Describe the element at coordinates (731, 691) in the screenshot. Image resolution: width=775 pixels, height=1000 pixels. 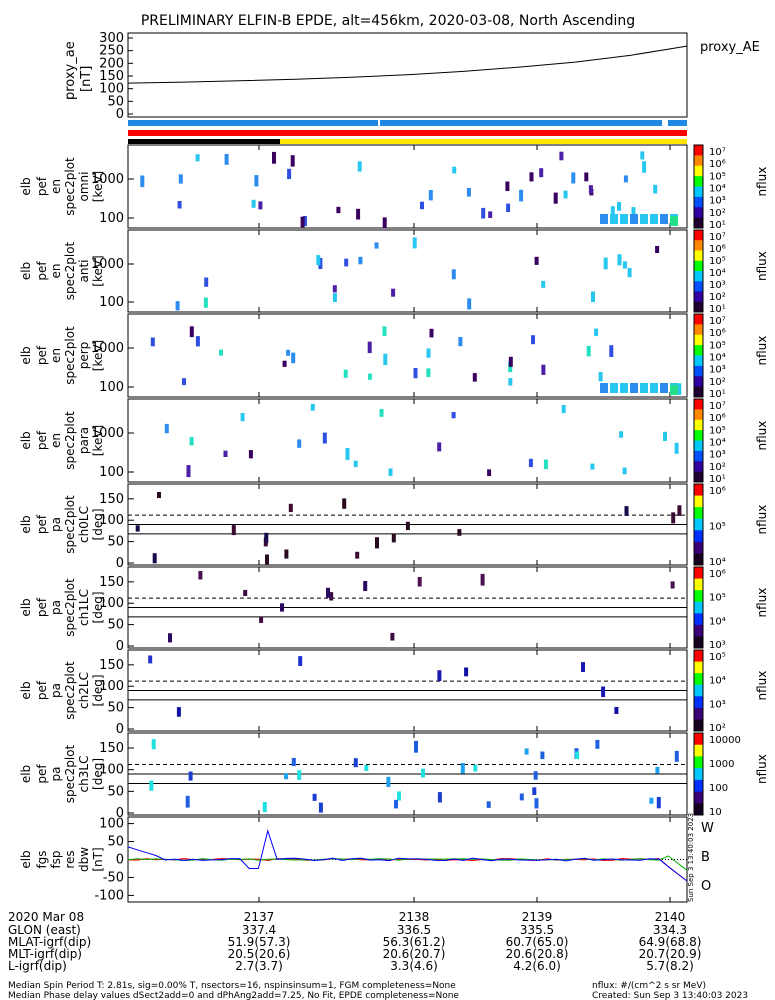
I see `colorbar: 10⁵ 10⁴ 10³ 10² nflux` at that location.